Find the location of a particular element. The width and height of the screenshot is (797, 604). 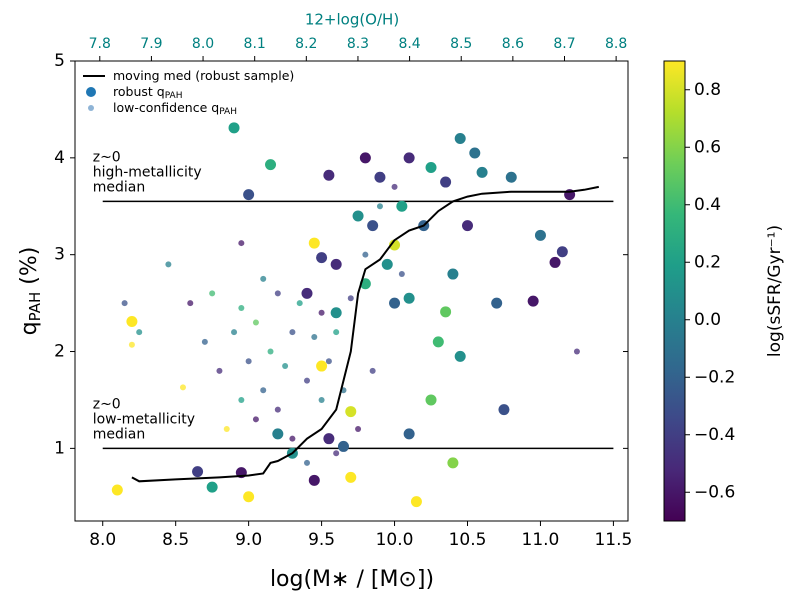

x-tick-label: 8.5 is located at coordinates (175, 540).